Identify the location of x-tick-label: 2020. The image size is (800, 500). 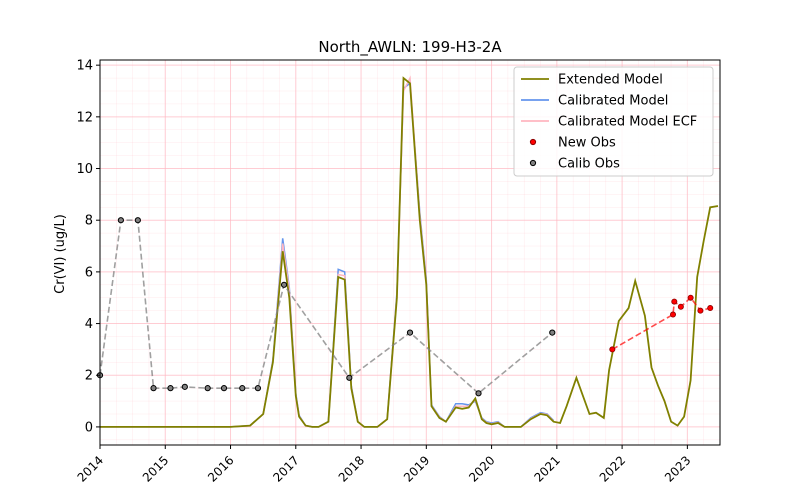
(481, 468).